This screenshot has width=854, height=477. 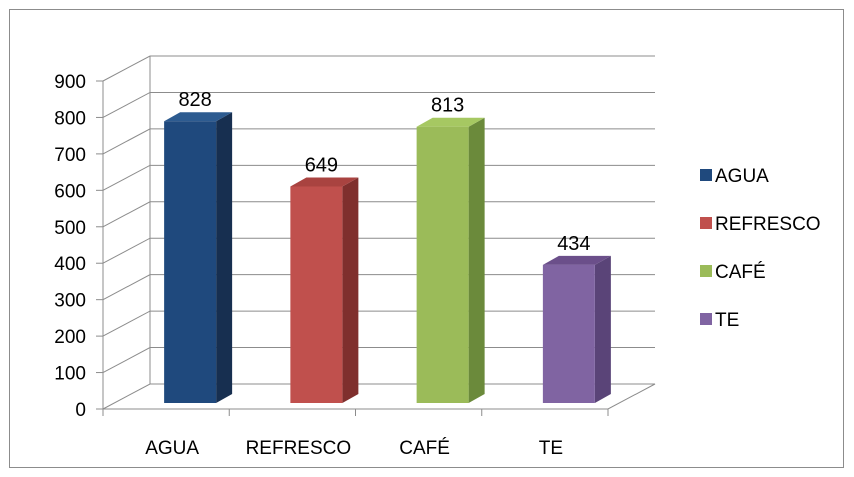 I want to click on x-tick-label: TE, so click(x=551, y=448).